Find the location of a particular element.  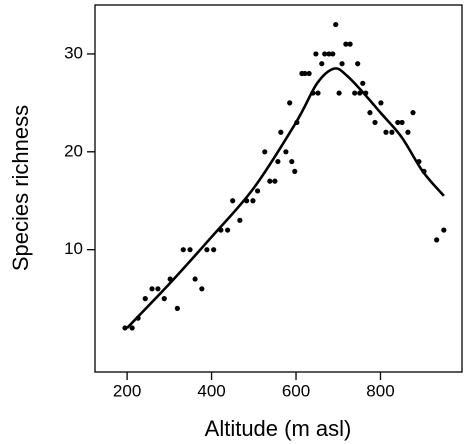

x-tick-label: 200 is located at coordinates (127, 390).